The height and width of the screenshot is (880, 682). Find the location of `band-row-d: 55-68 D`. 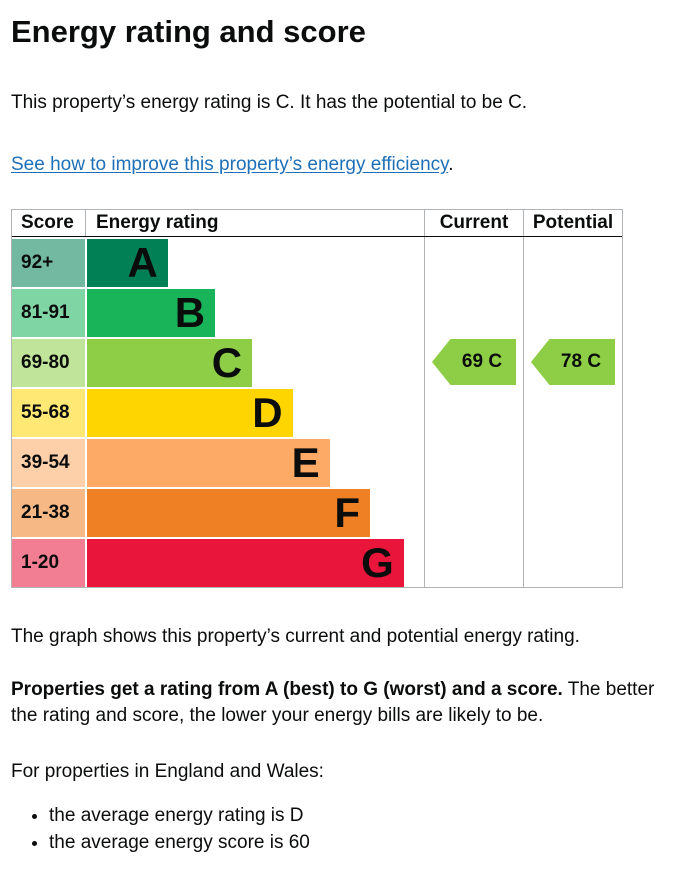

band-row-d: 55-68 D is located at coordinates (218, 412).